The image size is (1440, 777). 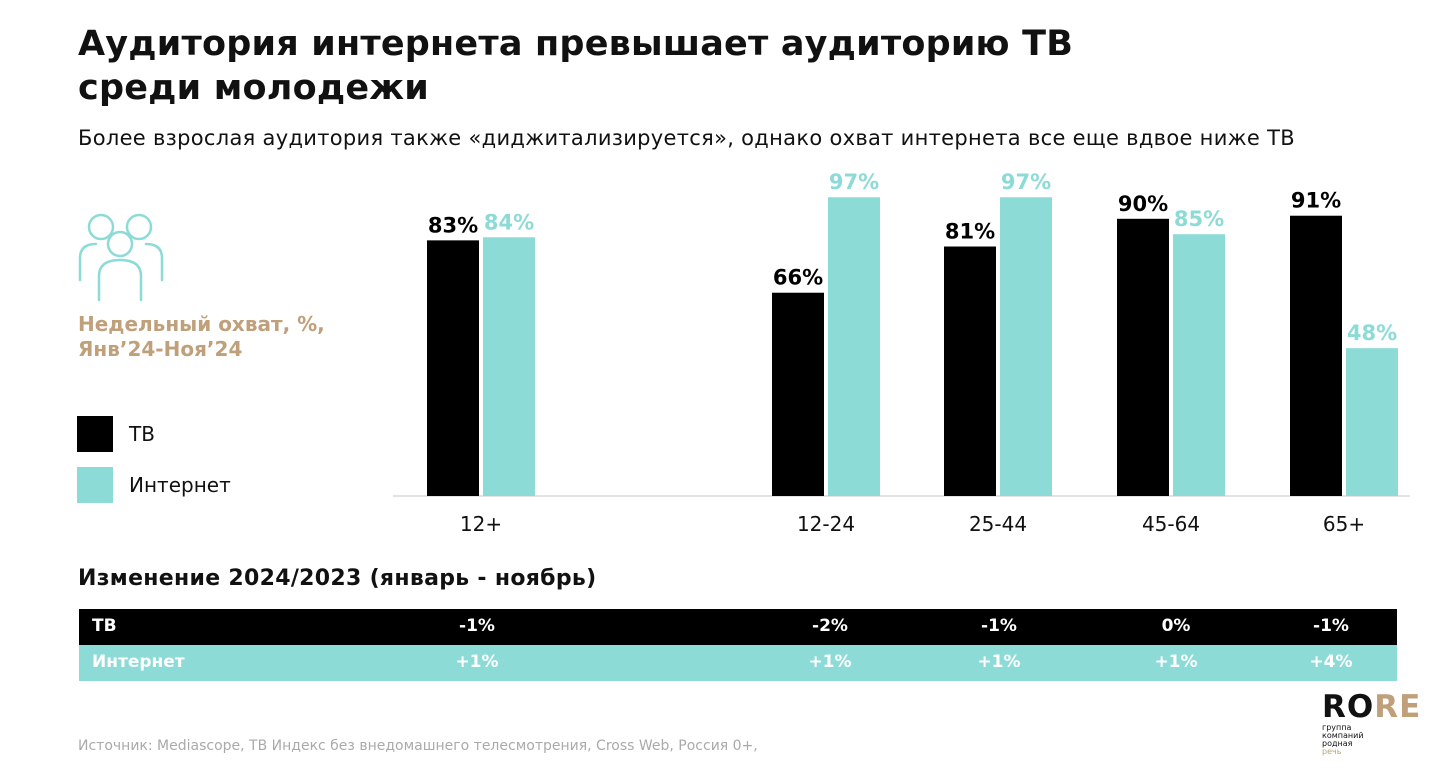 I want to click on logo-tagline-line: родная, so click(x=1337, y=743).